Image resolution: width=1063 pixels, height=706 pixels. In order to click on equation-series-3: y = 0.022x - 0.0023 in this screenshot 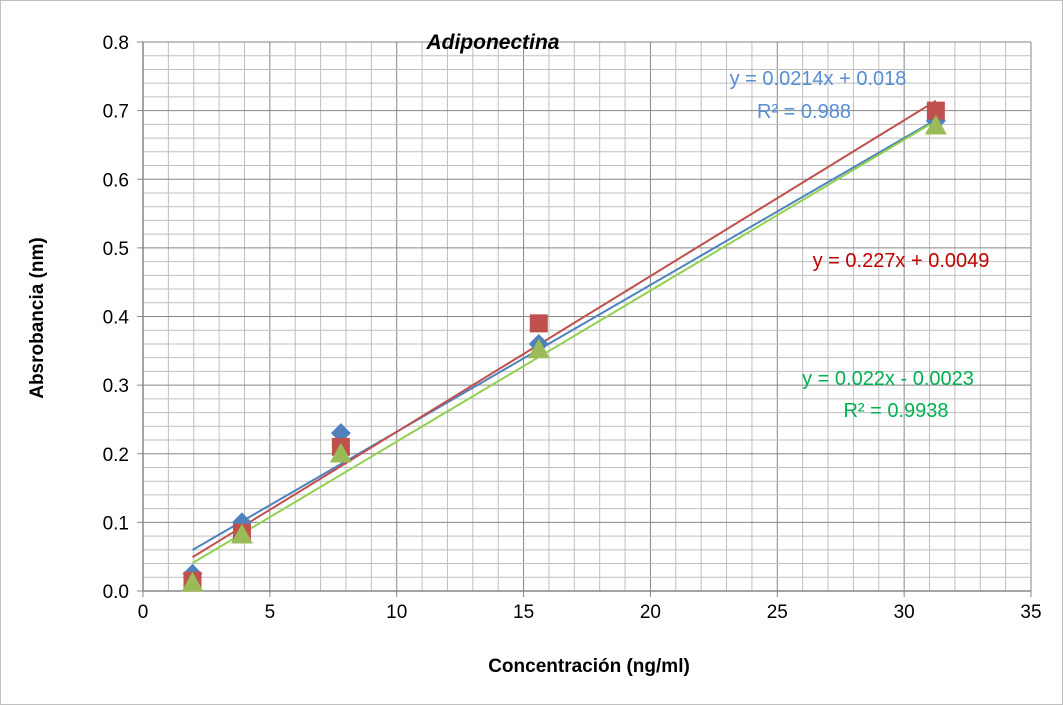, I will do `click(888, 379)`.